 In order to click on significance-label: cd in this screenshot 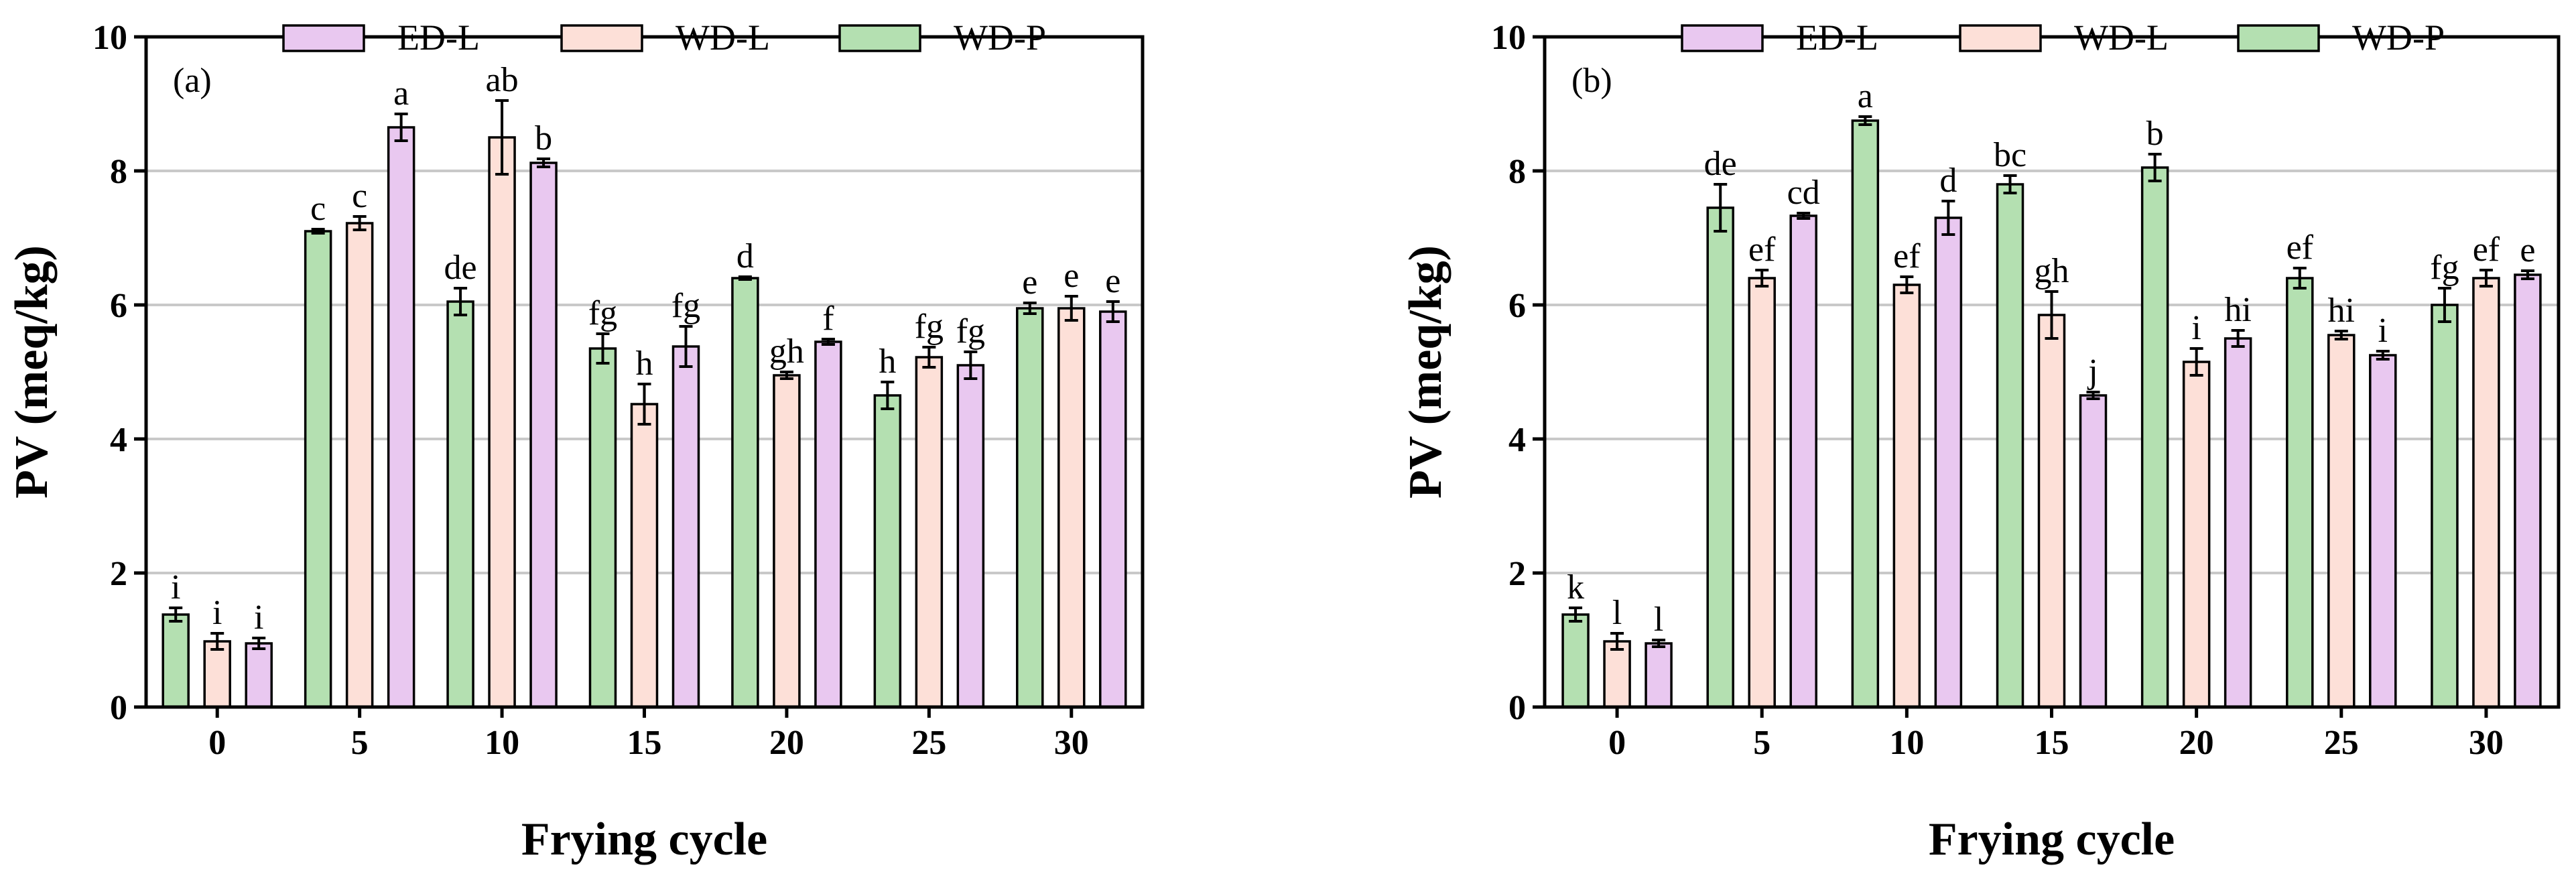, I will do `click(1803, 193)`.